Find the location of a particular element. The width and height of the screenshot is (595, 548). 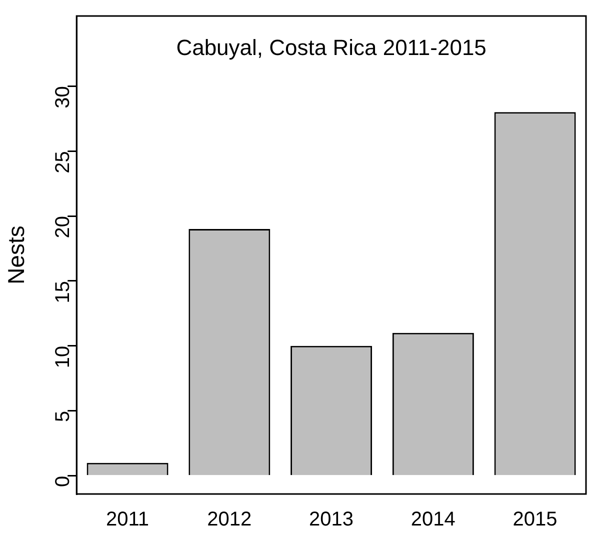

y-tick-label: 20 is located at coordinates (63, 227).